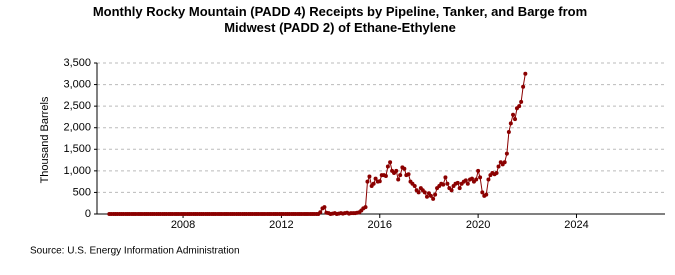 Image resolution: width=675 pixels, height=275 pixels. I want to click on y-tick-label: 2,000, so click(77, 128).